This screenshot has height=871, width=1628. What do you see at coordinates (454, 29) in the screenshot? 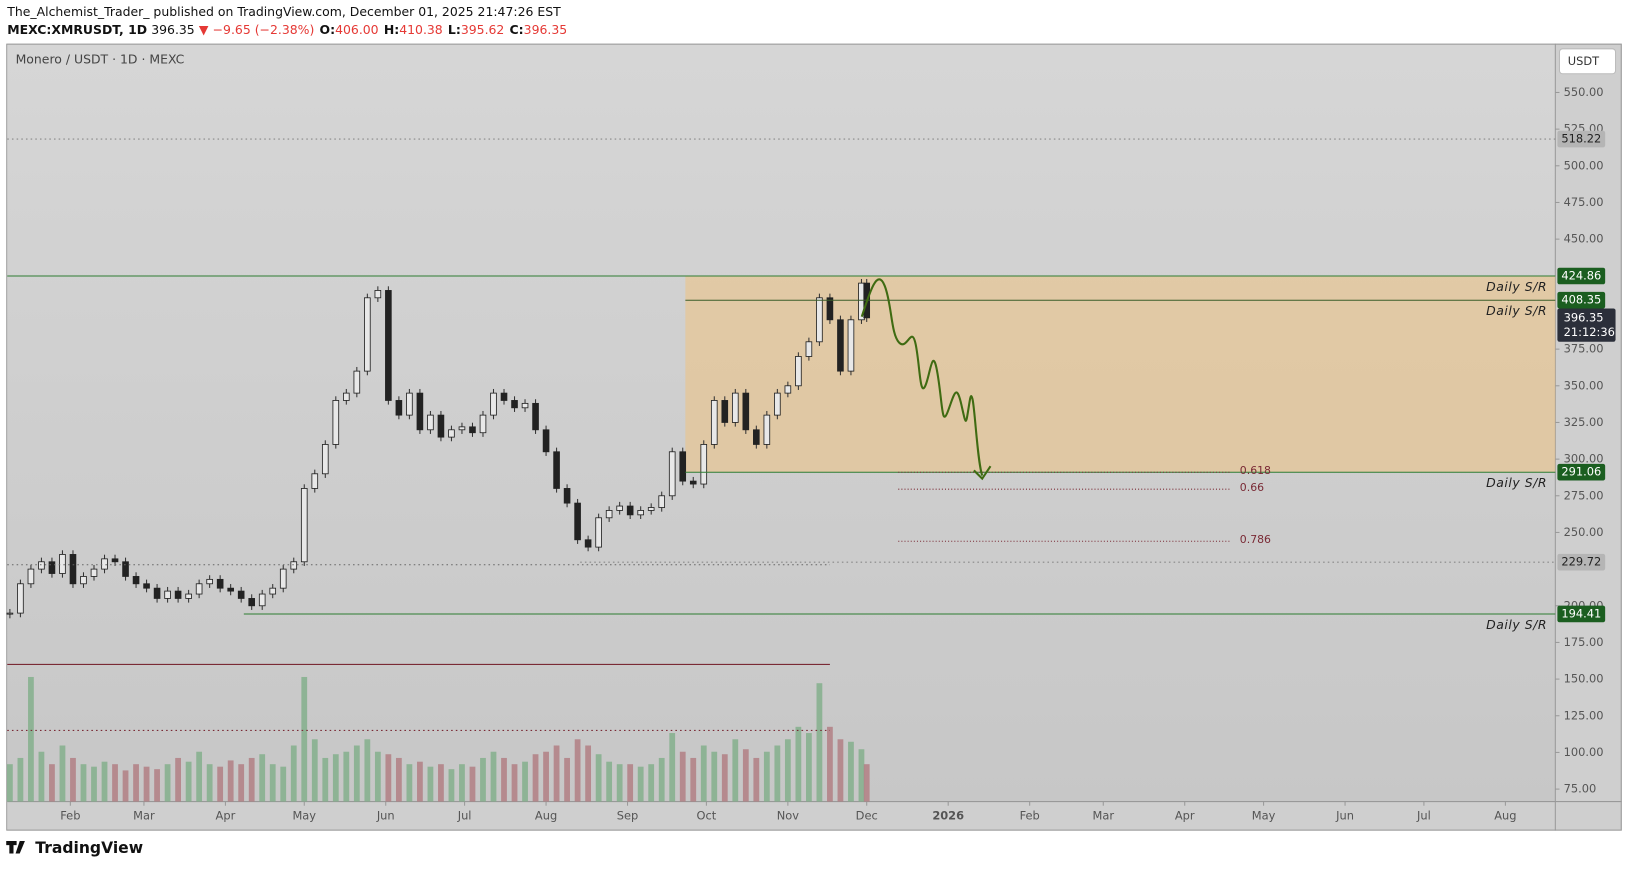
I see `header-l-label: L:` at bounding box center [454, 29].